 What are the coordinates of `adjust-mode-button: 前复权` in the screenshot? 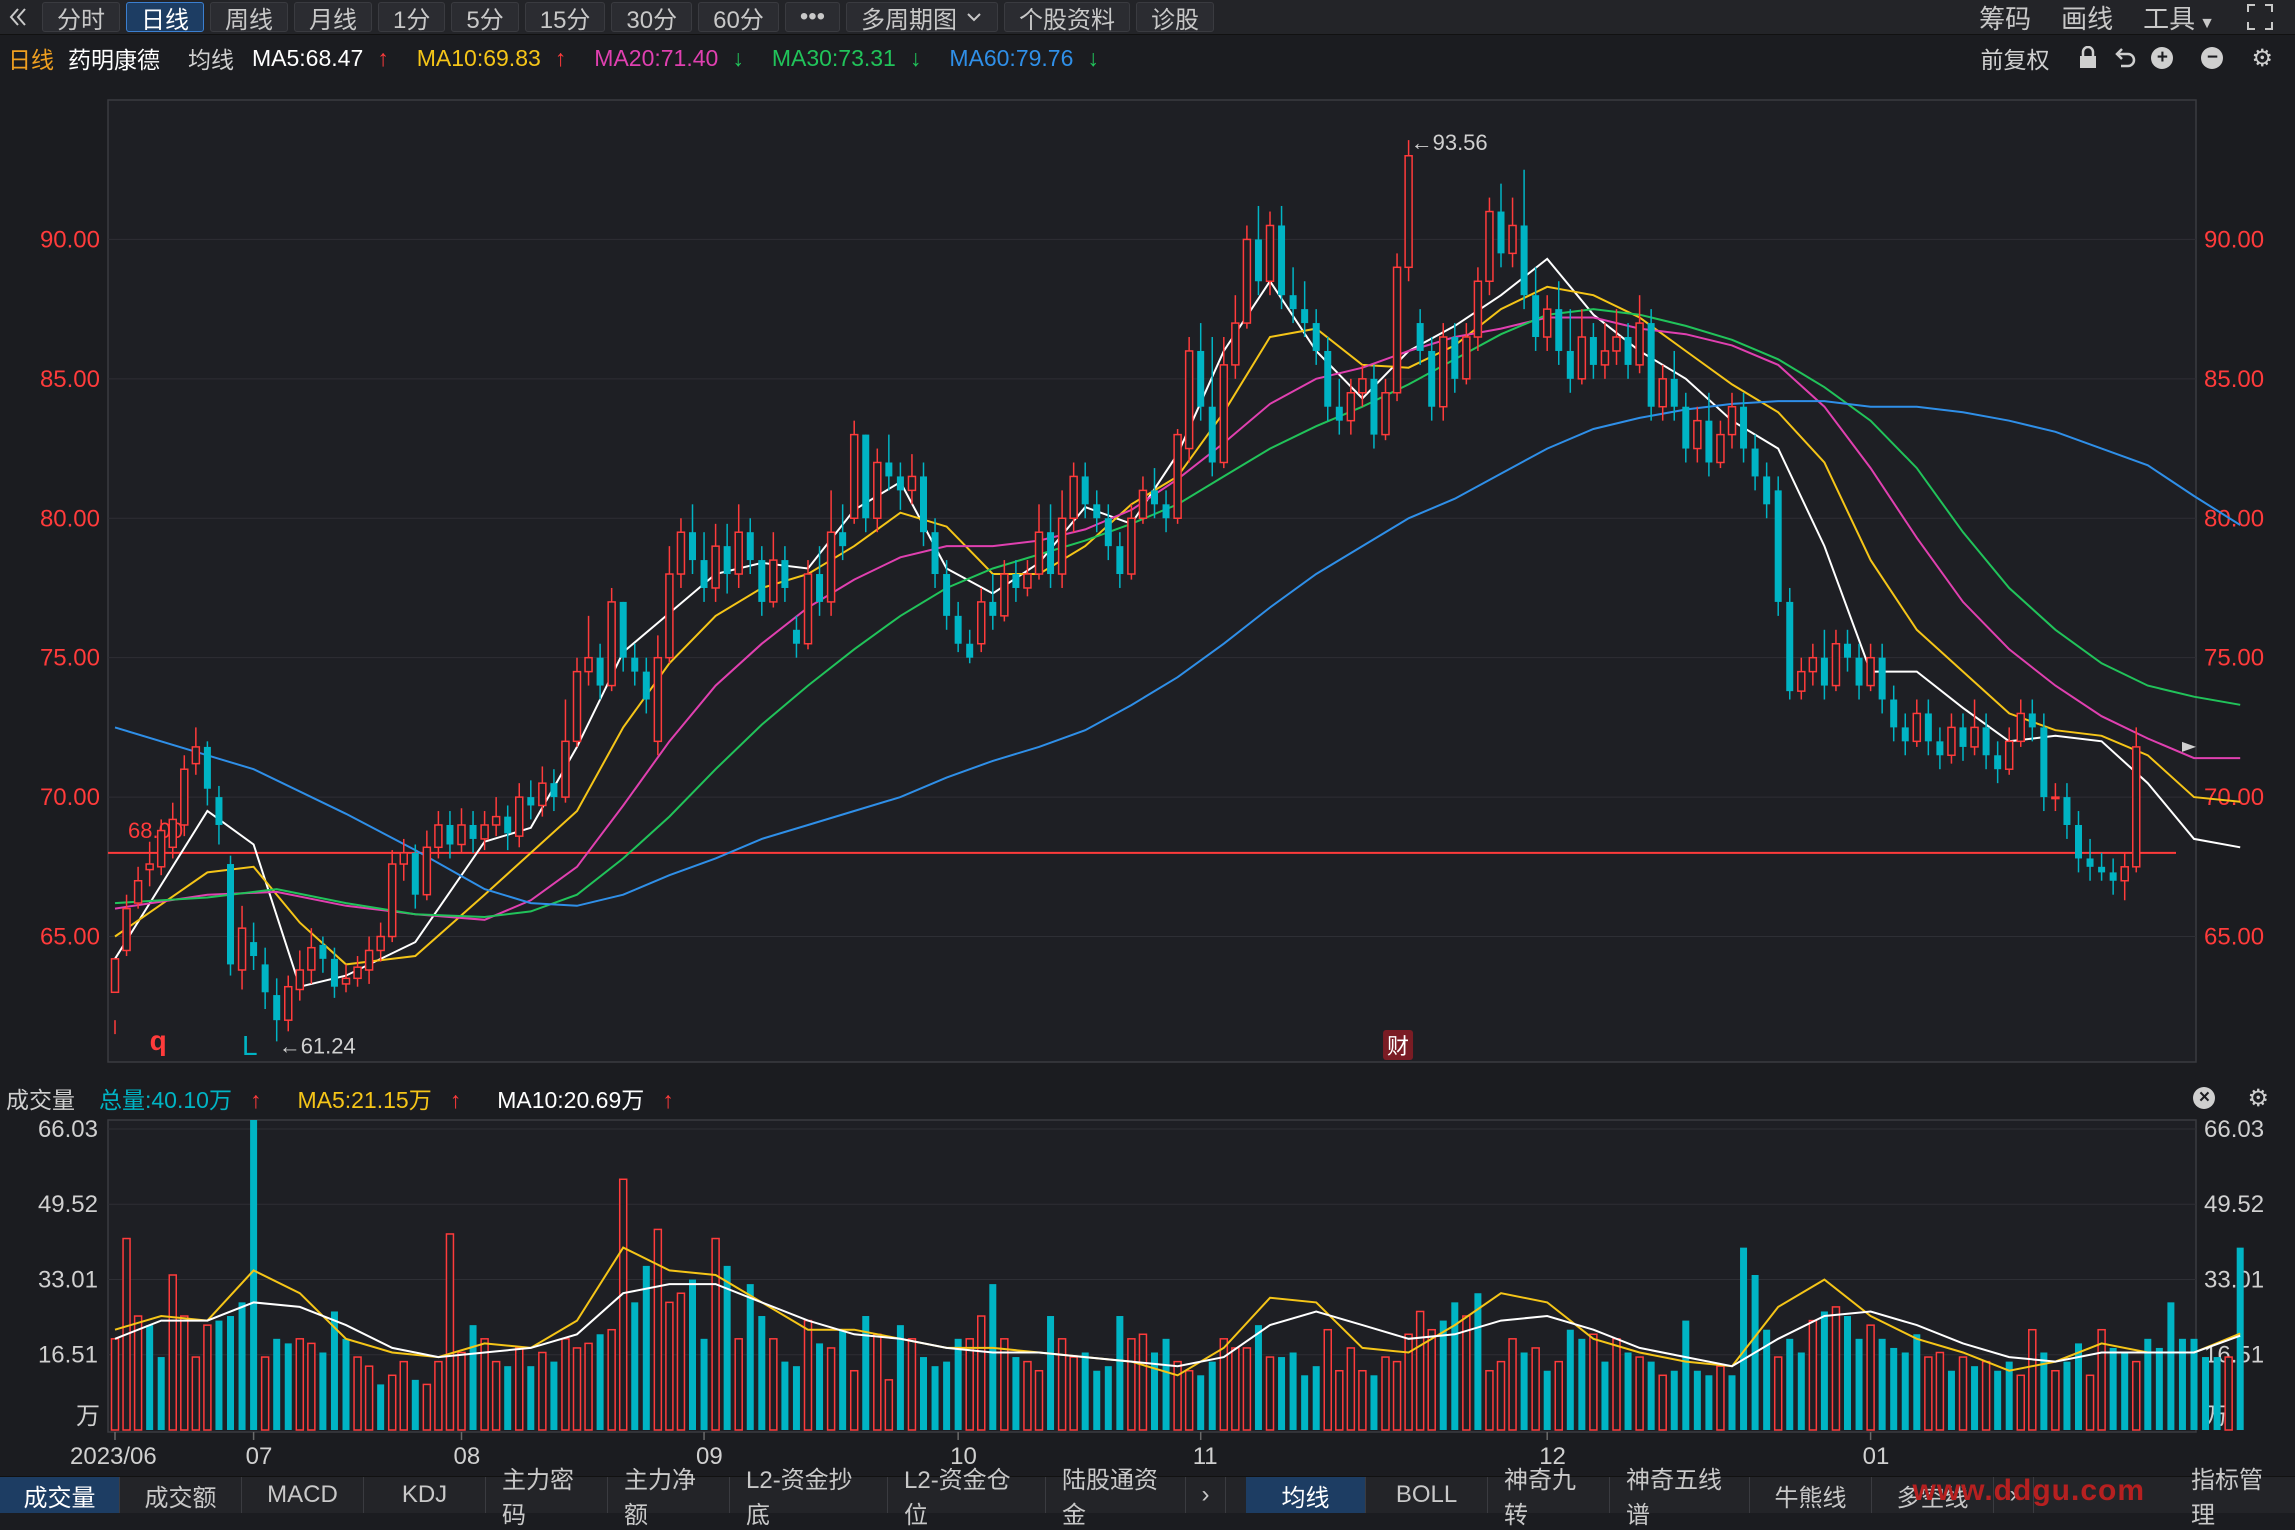 It's located at (2015, 60).